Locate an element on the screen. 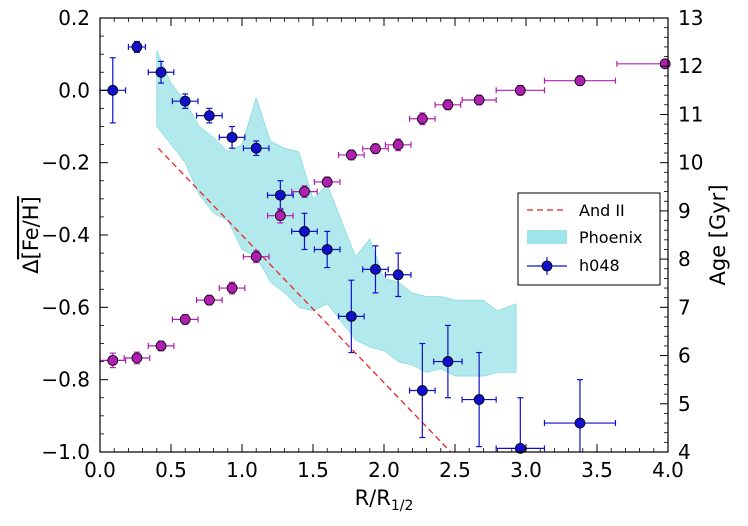  x-tick-label: 0.0 is located at coordinates (100, 470).